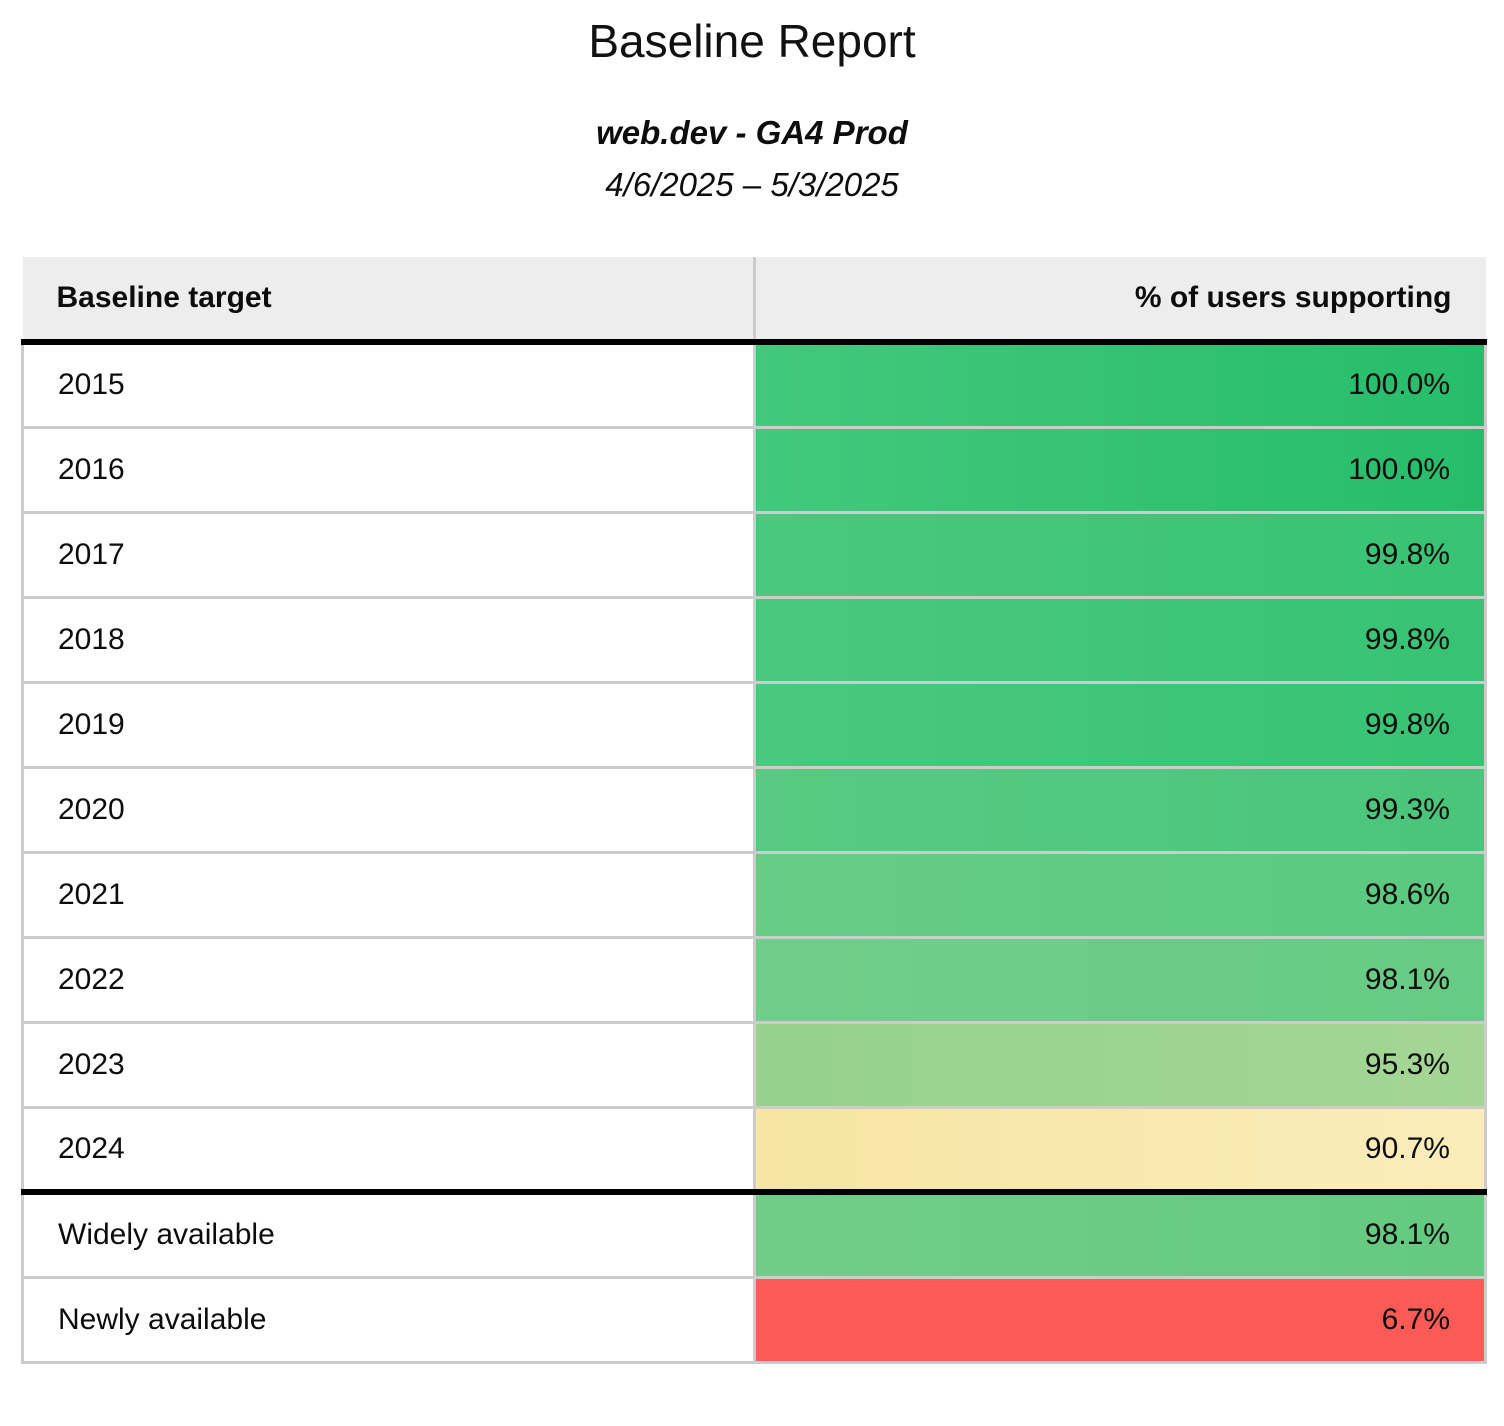 This screenshot has height=1426, width=1504. I want to click on table-row: 2015 100.0%, so click(754, 385).